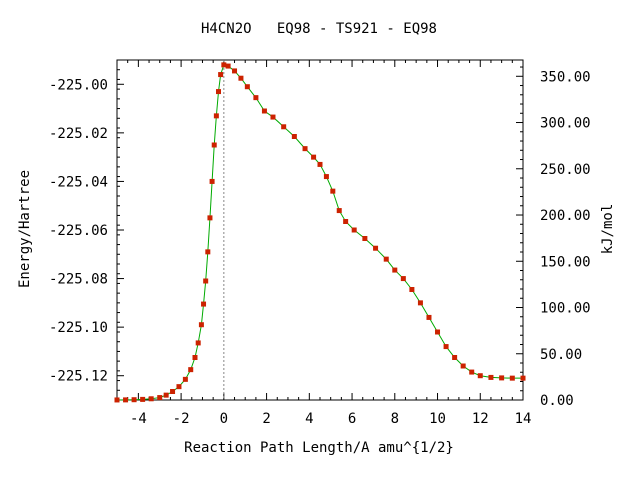 The width and height of the screenshot is (640, 480). I want to click on x-tick-label: -2, so click(181, 419).